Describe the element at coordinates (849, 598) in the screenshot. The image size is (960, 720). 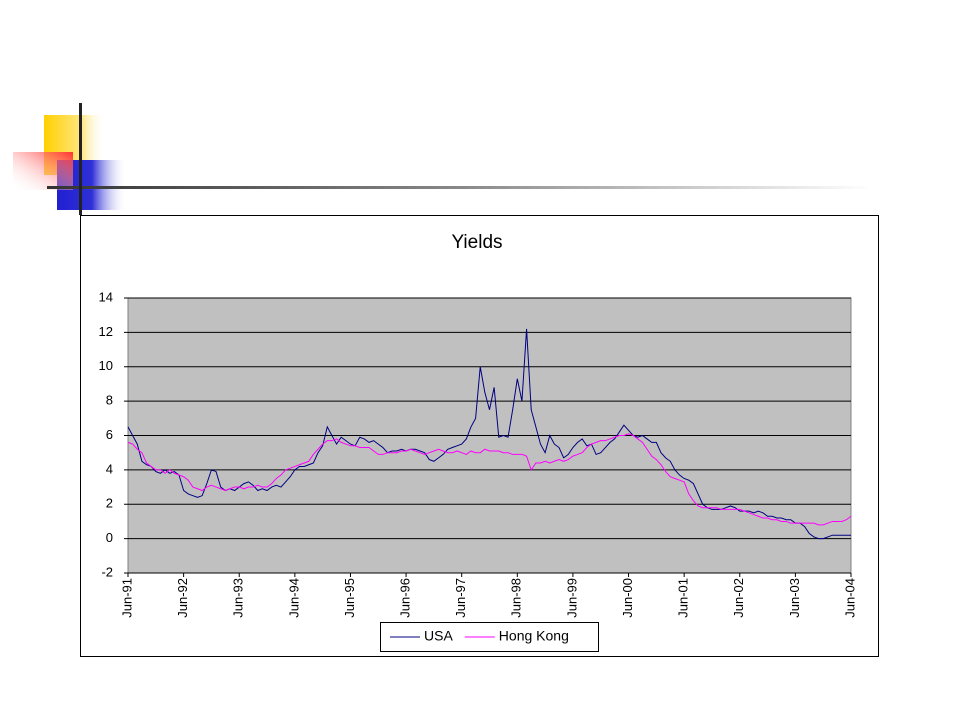
I see `x-tick-label: Jun-04` at that location.